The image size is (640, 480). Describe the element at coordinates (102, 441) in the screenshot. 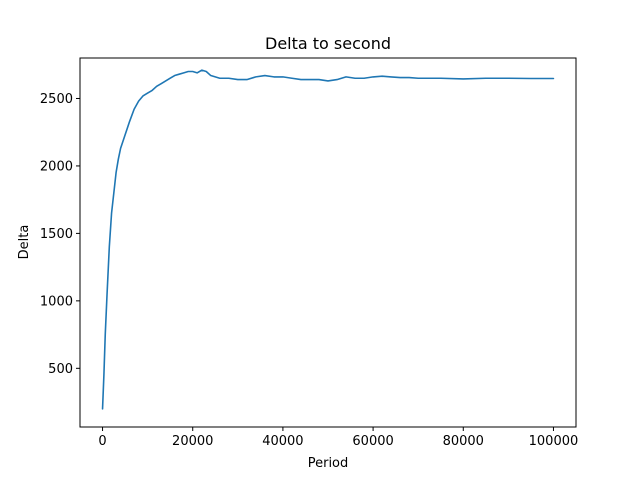

I see `x-tick-label: 0` at that location.